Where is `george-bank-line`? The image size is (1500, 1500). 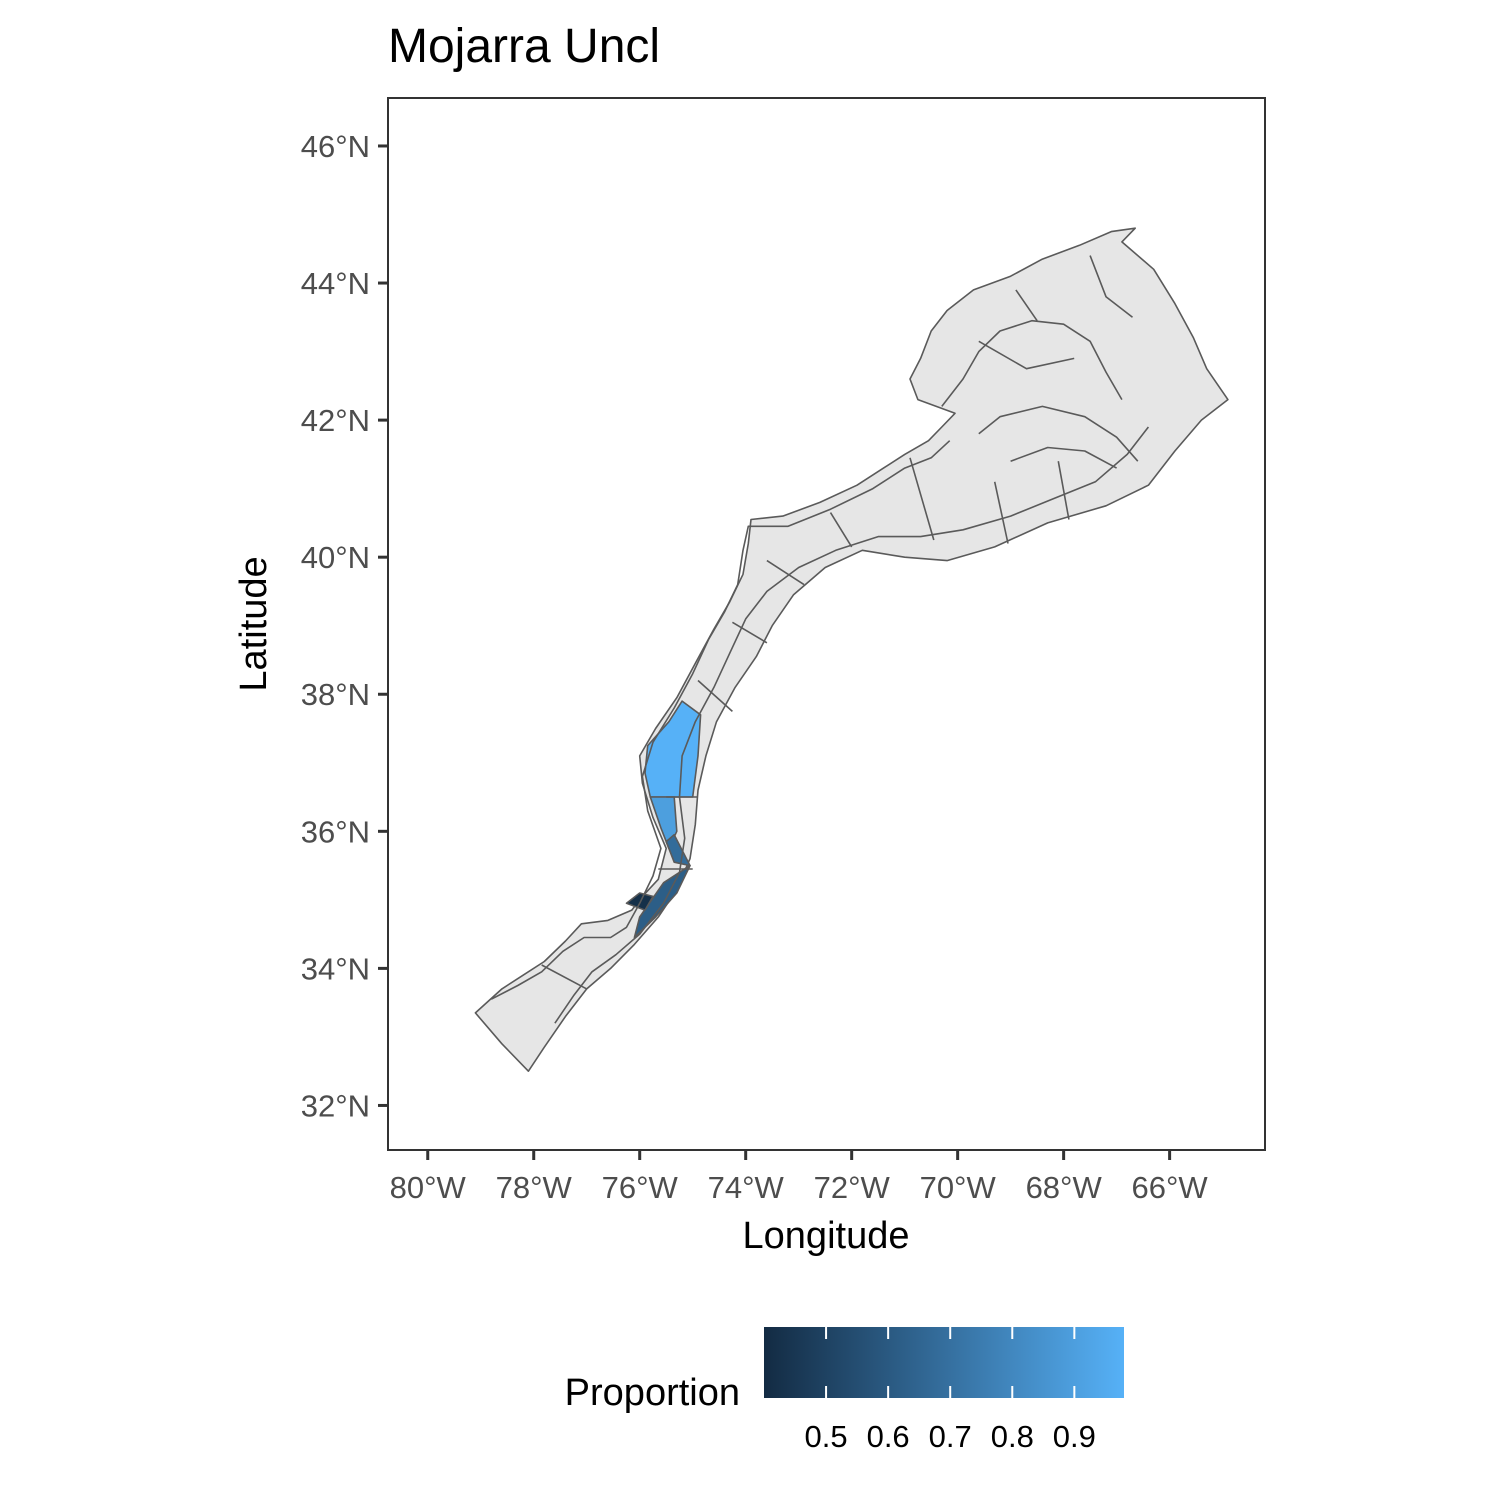 george-bank-line is located at coordinates (1063, 457).